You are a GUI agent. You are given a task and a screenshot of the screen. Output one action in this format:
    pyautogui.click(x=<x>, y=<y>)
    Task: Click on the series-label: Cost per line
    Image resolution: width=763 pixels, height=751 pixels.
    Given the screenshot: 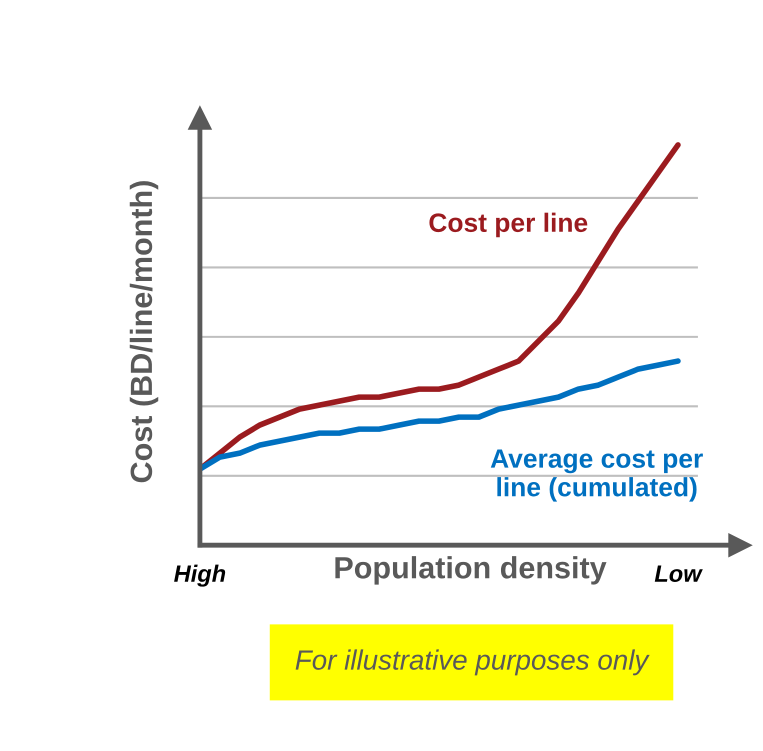 What is the action you would take?
    pyautogui.click(x=508, y=225)
    